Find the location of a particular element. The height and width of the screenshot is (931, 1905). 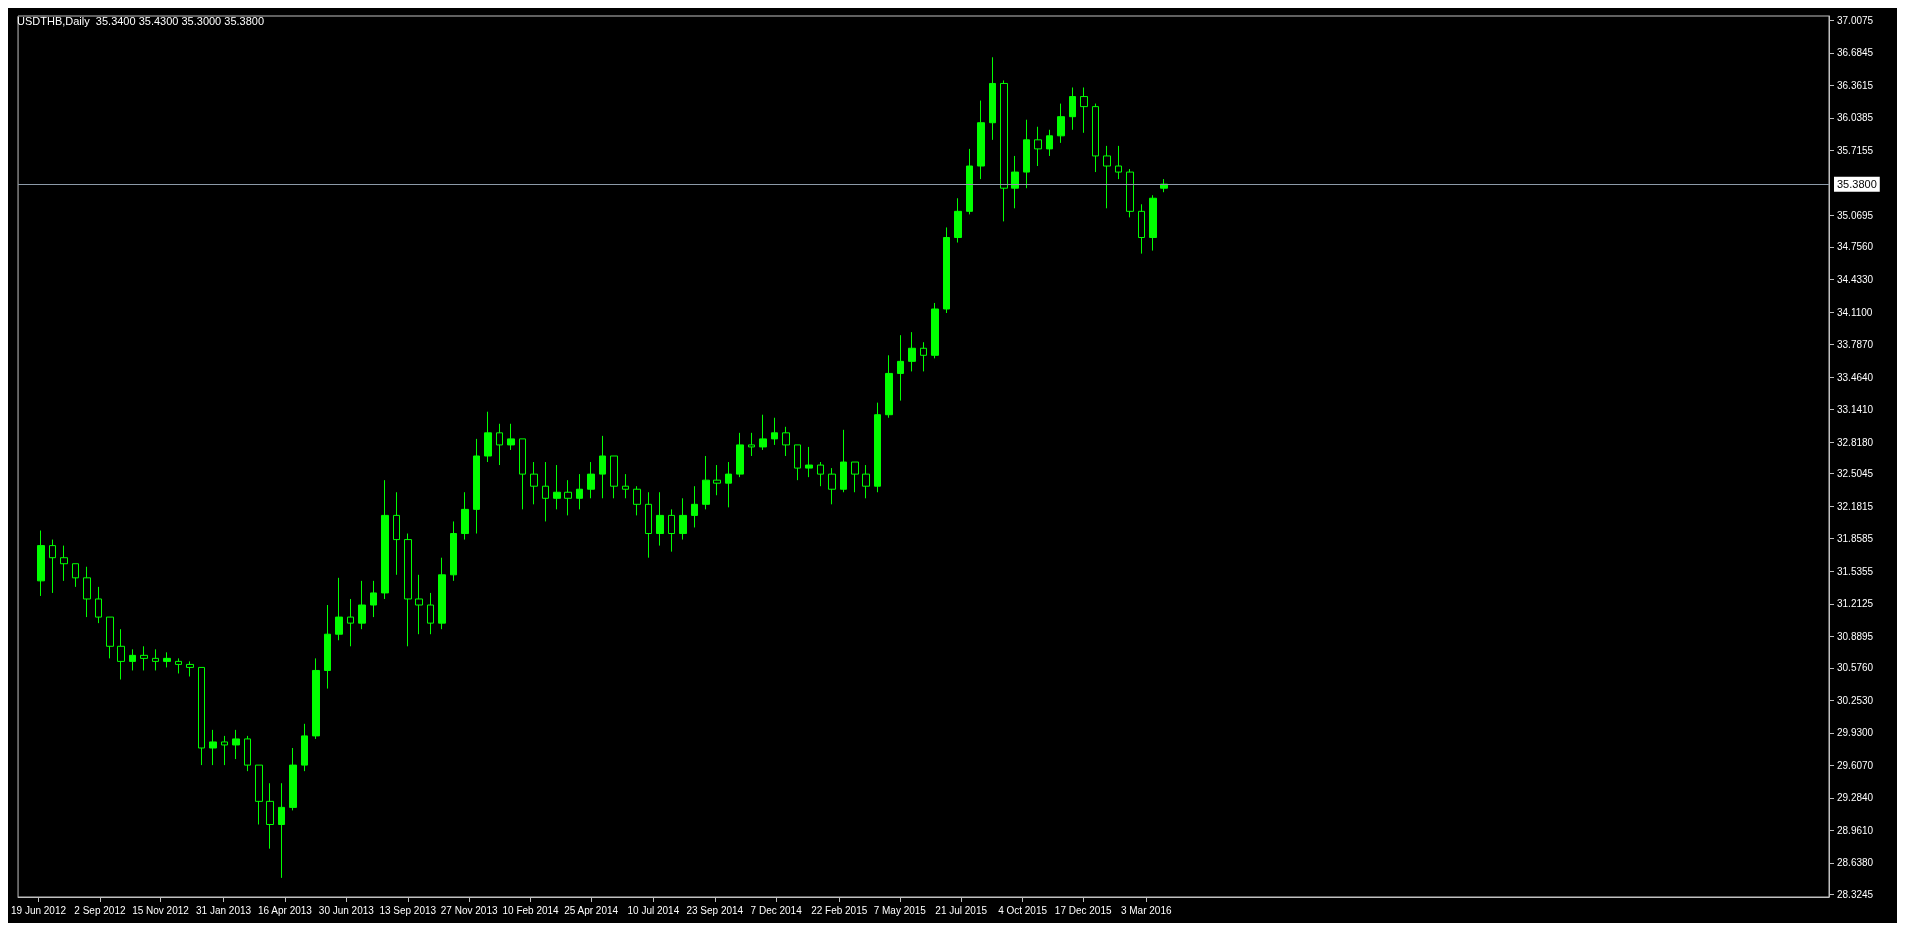

y-tick-label: 34.1100 is located at coordinates (1855, 312).